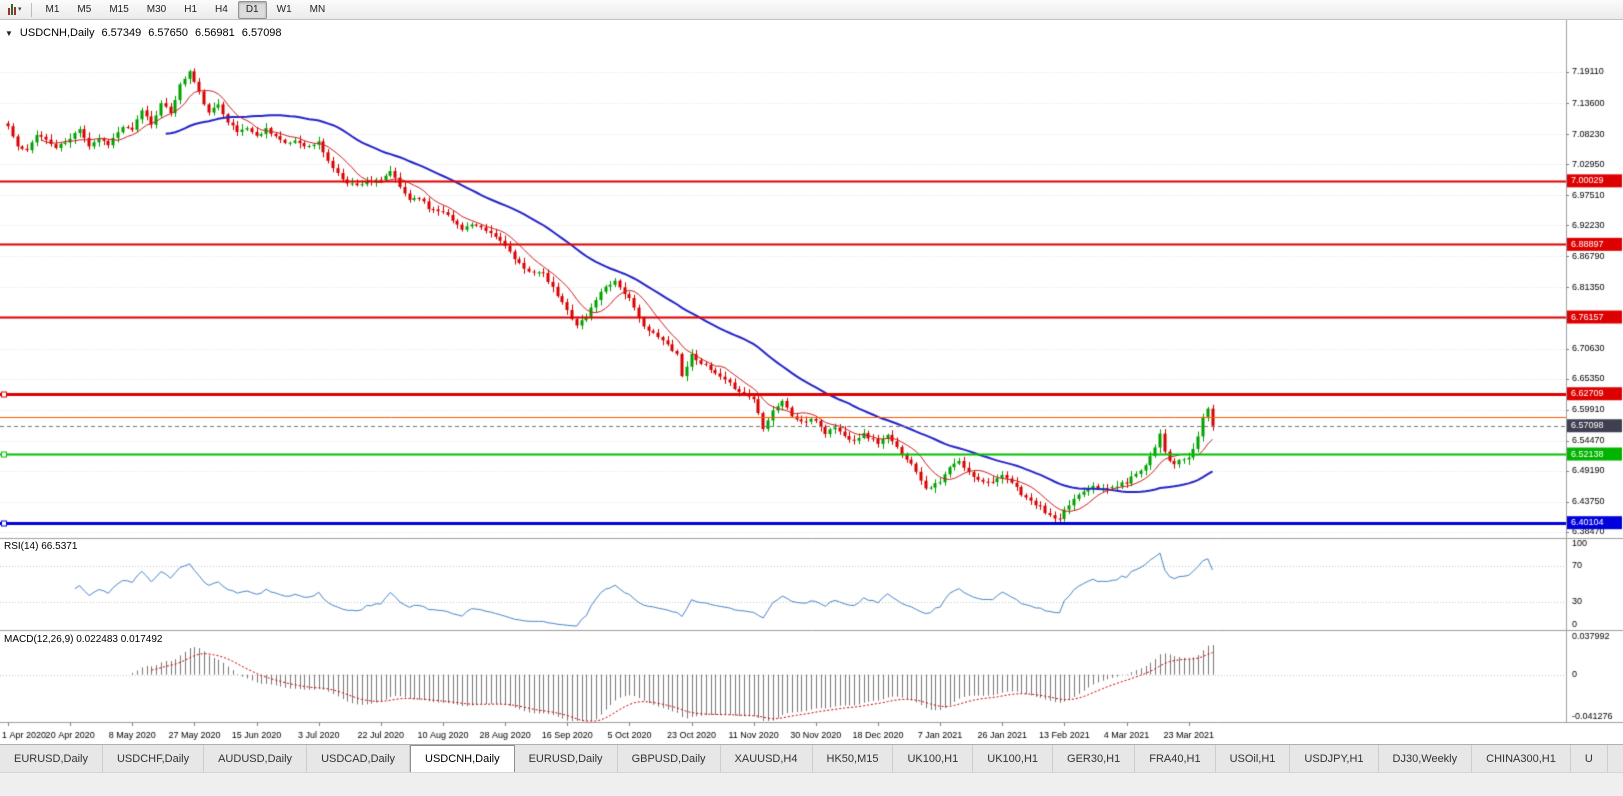 The width and height of the screenshot is (1623, 796). What do you see at coordinates (1521, 758) in the screenshot?
I see `chart-tab-china300-h1: CHINA300,H1` at bounding box center [1521, 758].